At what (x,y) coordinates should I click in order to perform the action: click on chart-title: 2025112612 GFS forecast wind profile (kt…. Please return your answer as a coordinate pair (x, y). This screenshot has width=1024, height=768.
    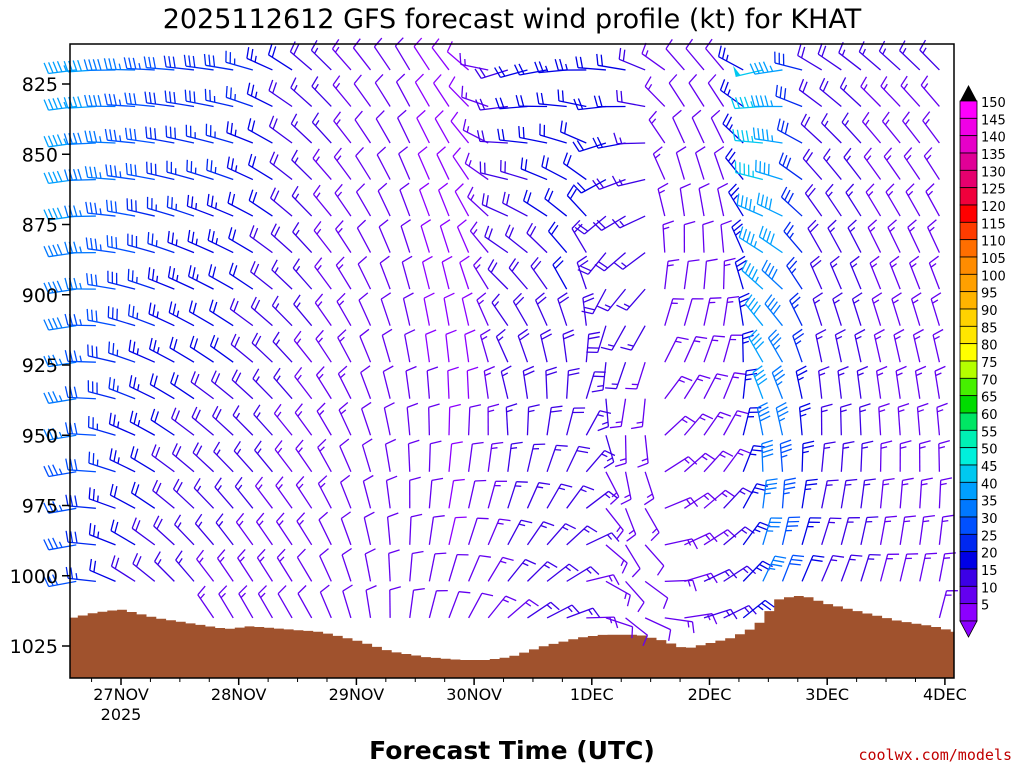
    Looking at the image, I should click on (512, 19).